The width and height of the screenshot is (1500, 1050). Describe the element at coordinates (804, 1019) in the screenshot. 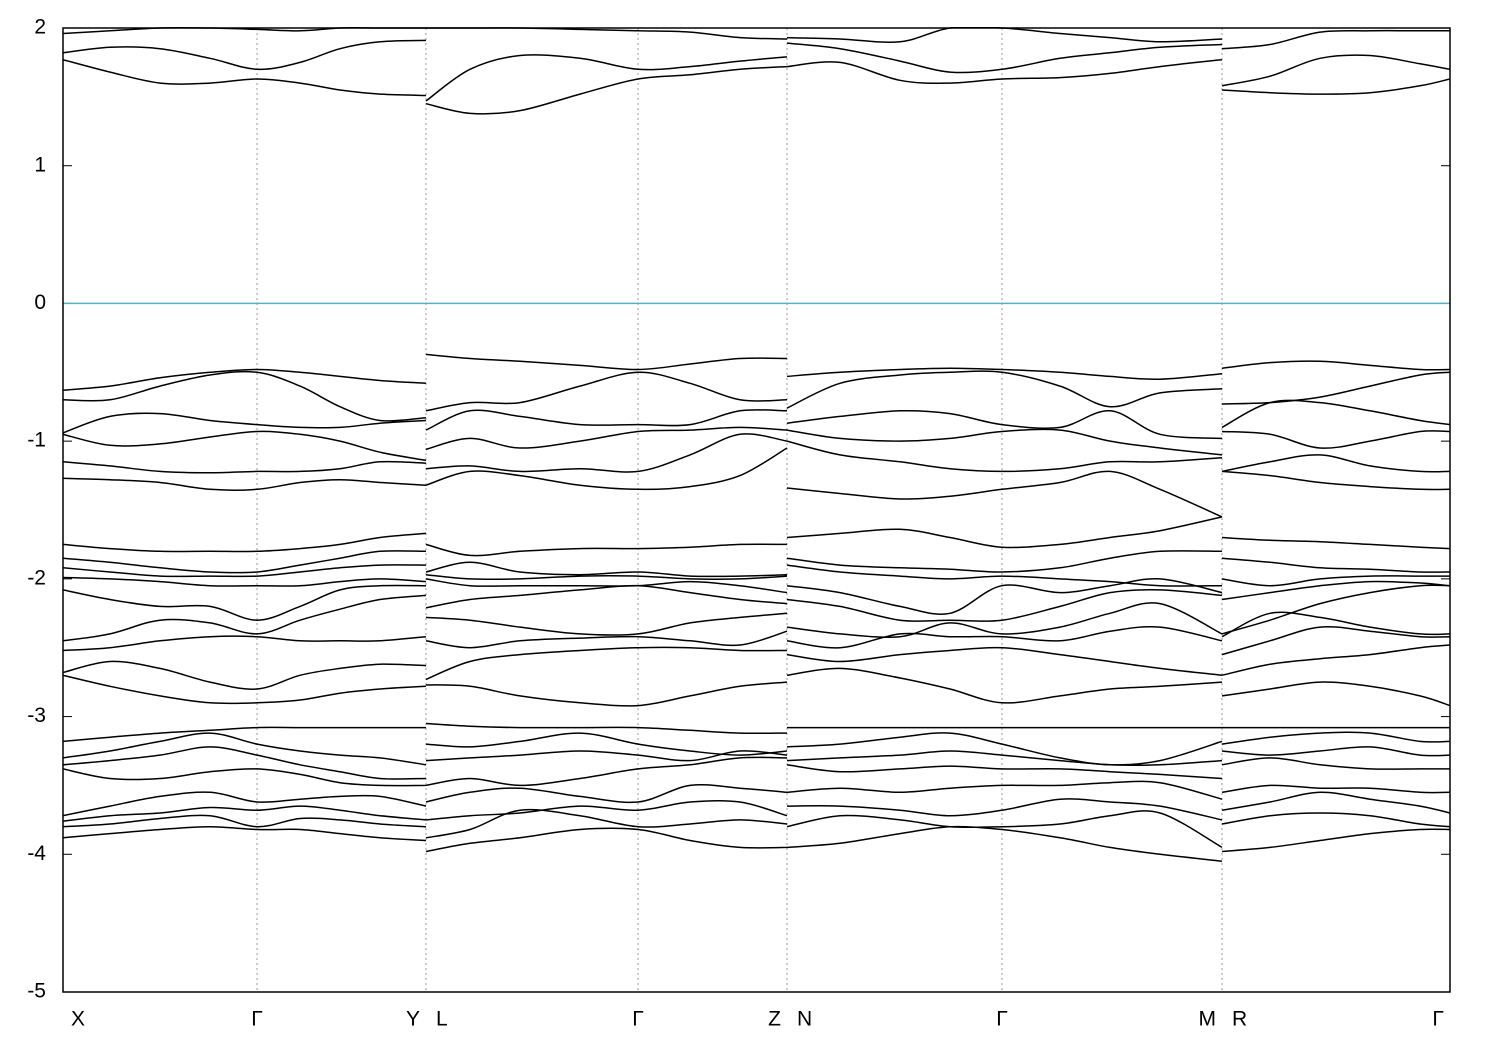

I see `x-tick-label: N` at that location.